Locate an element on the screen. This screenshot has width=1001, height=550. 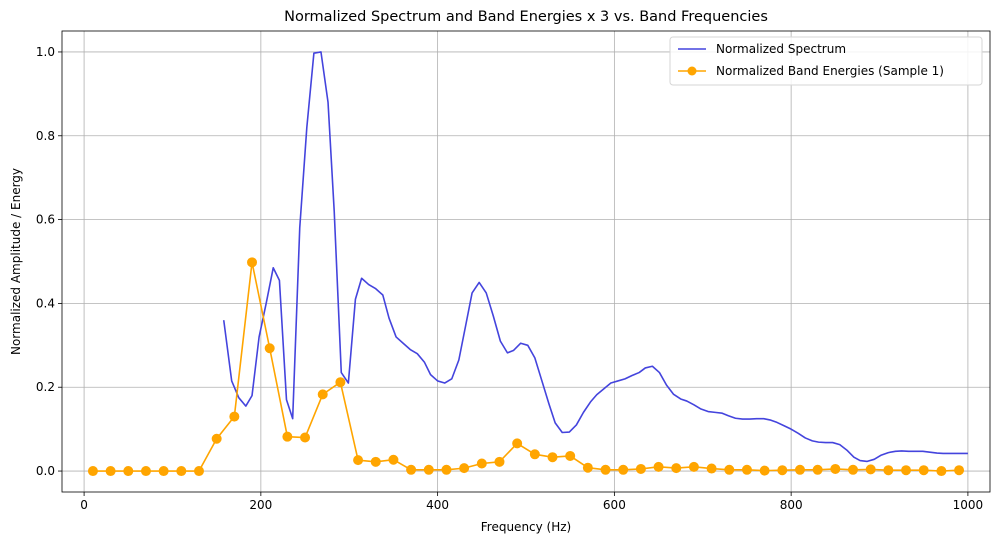
y-tick-label: 0.0 is located at coordinates (45, 471).